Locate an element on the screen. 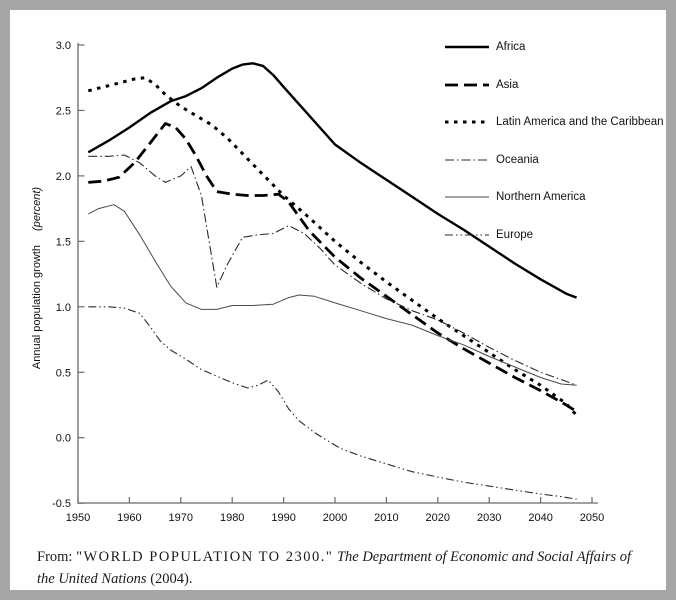 The height and width of the screenshot is (600, 676). x-tick-label: 2050 is located at coordinates (592, 518).